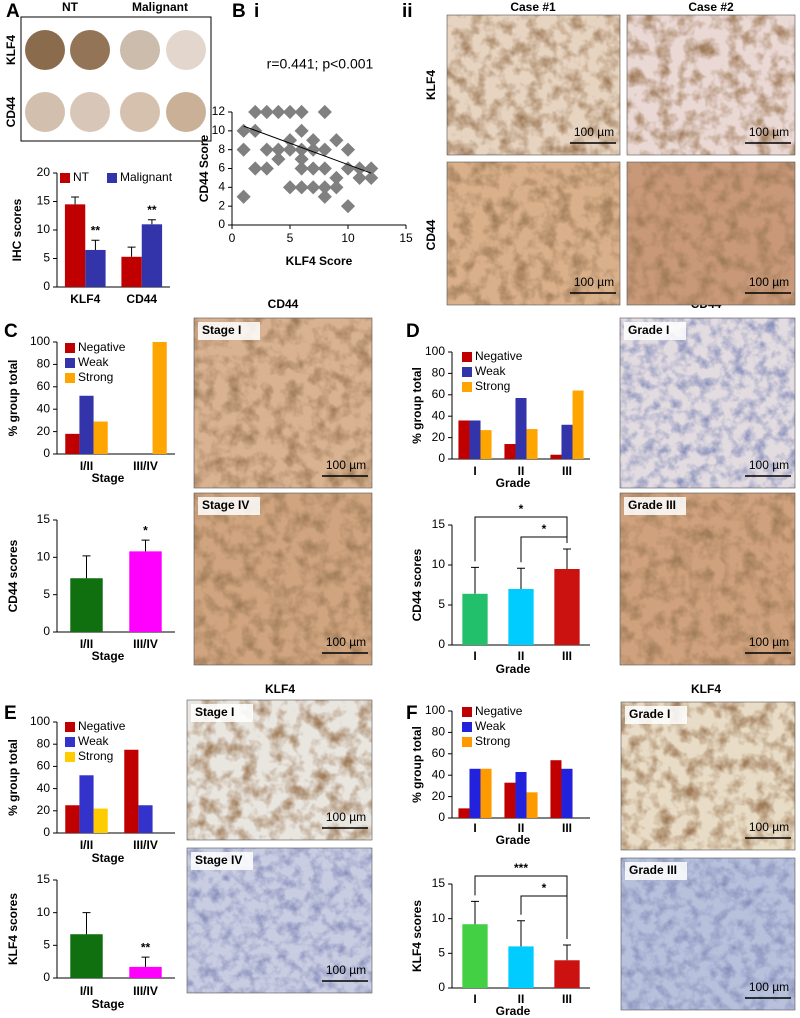  I want to click on panel-letter: A, so click(13, 11).